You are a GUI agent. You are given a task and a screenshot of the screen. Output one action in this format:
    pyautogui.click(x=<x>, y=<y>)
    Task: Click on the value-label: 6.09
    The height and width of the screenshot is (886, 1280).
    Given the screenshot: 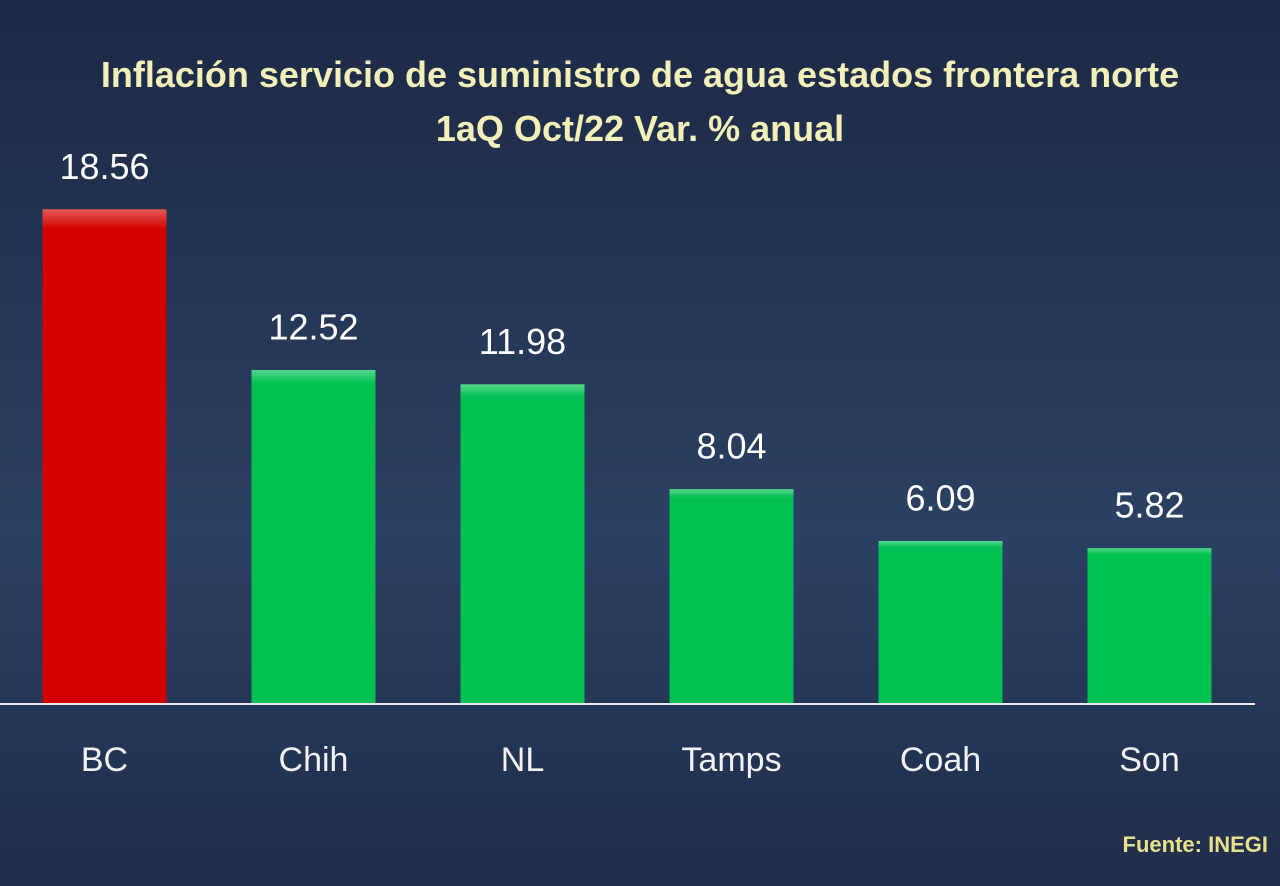 What is the action you would take?
    pyautogui.click(x=940, y=498)
    